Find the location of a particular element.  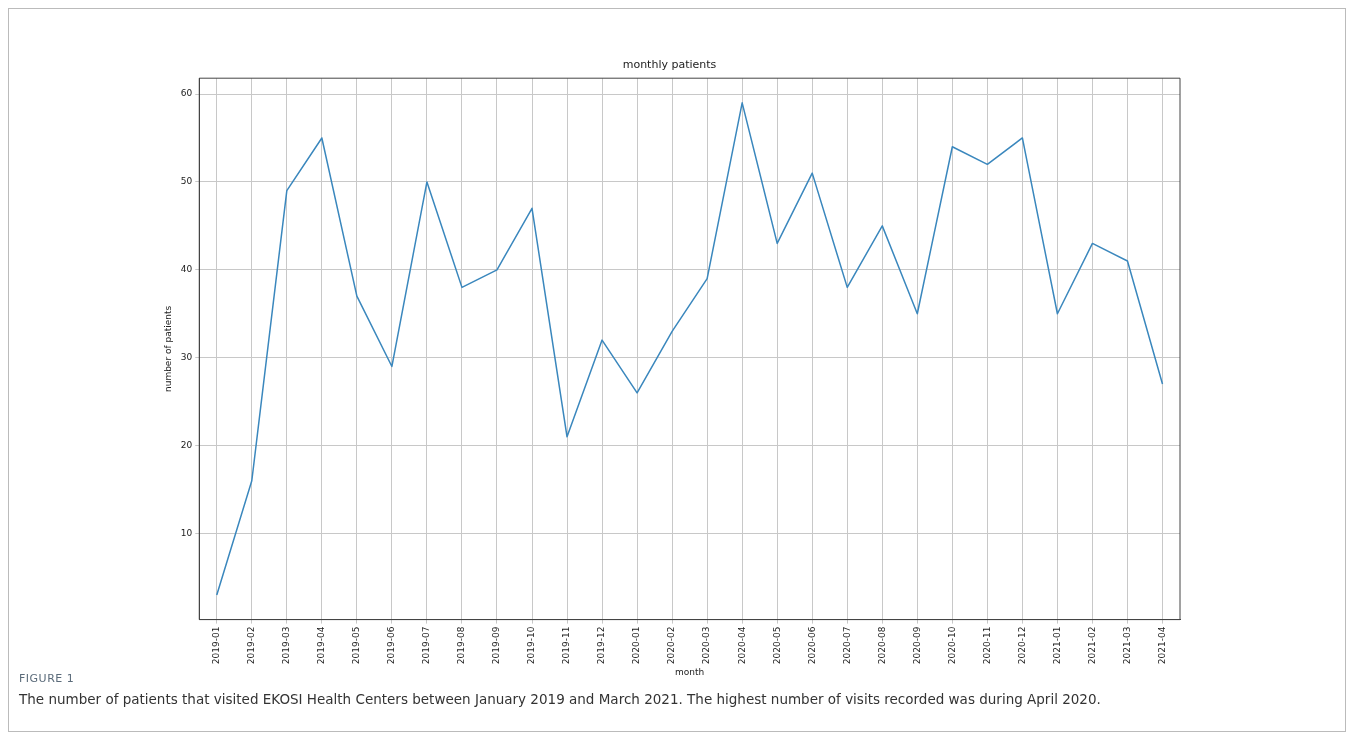

x-tick-label: 2020-12 is located at coordinates (1021, 645).